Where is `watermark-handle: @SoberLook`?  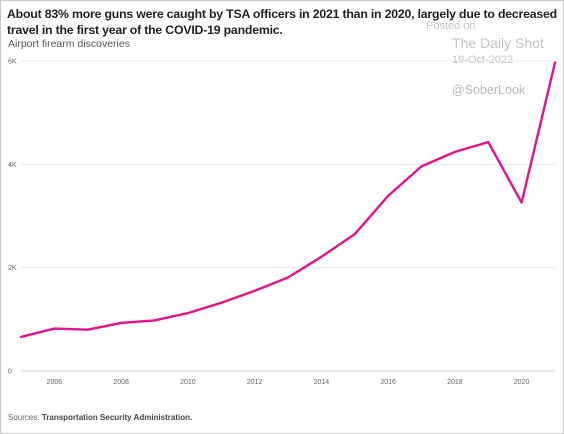 watermark-handle: @SoberLook is located at coordinates (489, 90).